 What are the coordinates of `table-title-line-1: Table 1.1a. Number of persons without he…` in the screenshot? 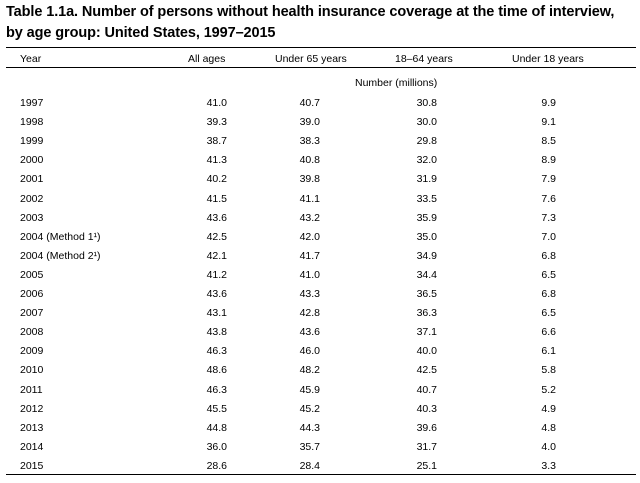 It's located at (310, 12).